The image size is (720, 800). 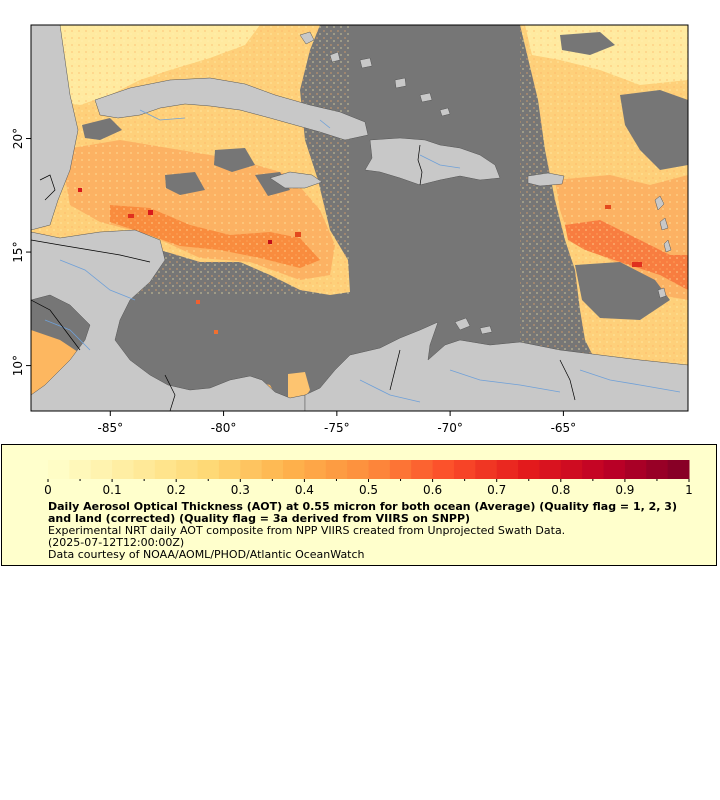 I want to click on land-puerto-rico, so click(x=546, y=179).